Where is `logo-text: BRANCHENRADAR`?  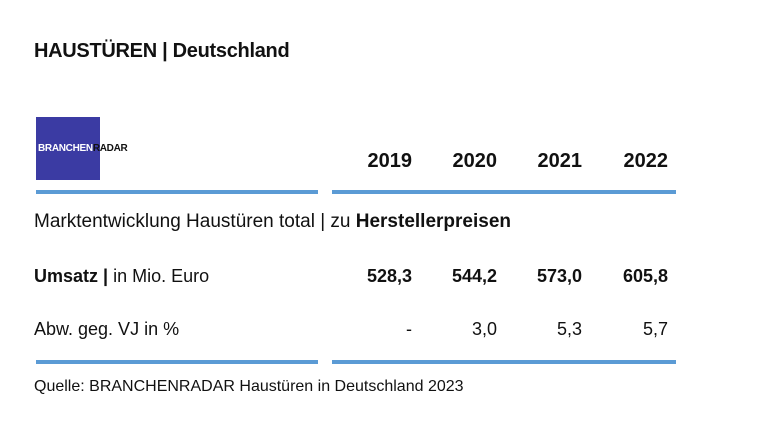
logo-text: BRANCHENRADAR is located at coordinates (83, 148).